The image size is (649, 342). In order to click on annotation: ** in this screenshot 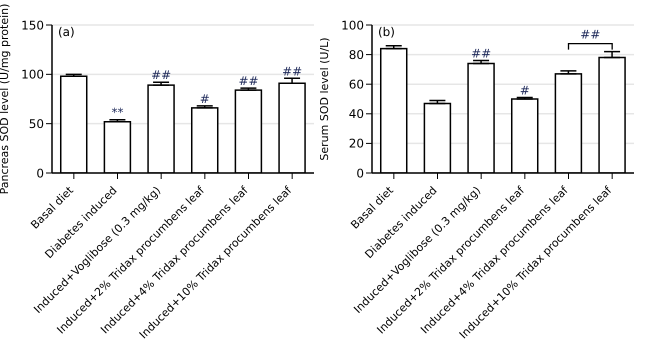, I will do `click(118, 113)`.